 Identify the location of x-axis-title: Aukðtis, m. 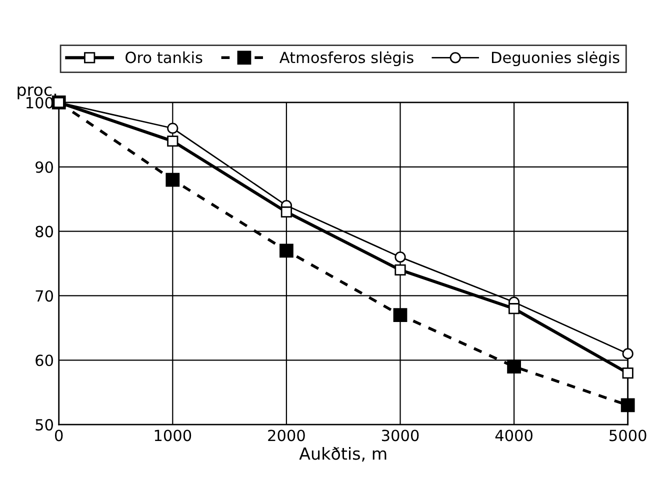
(342, 454).